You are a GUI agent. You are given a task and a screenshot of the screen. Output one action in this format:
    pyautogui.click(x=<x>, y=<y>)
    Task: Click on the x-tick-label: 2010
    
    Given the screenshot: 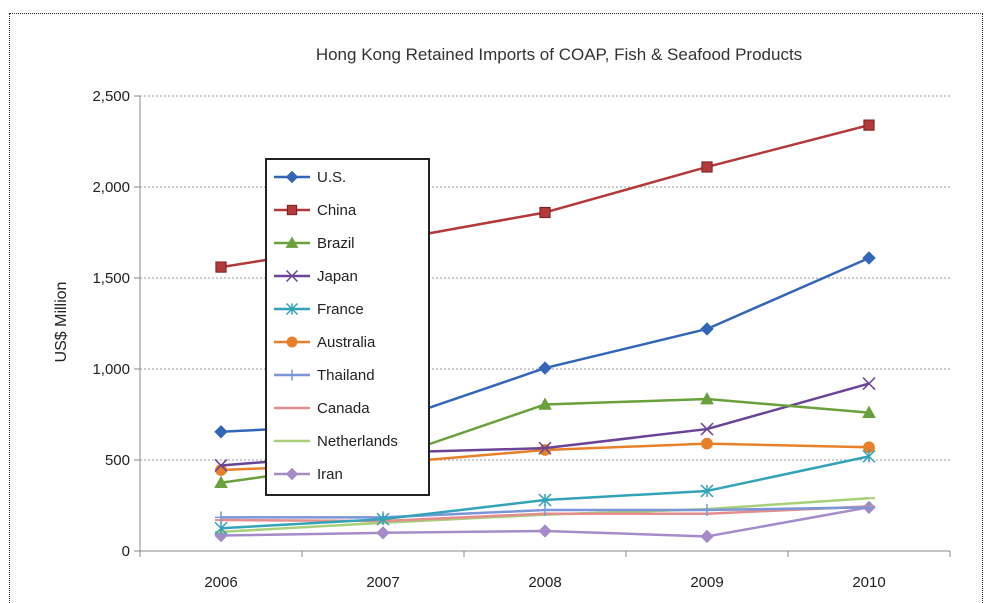 What is the action you would take?
    pyautogui.click(x=868, y=582)
    